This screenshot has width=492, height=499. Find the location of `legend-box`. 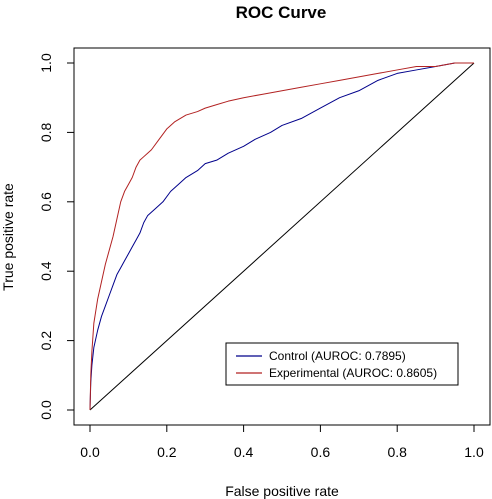

legend-box is located at coordinates (342, 364).